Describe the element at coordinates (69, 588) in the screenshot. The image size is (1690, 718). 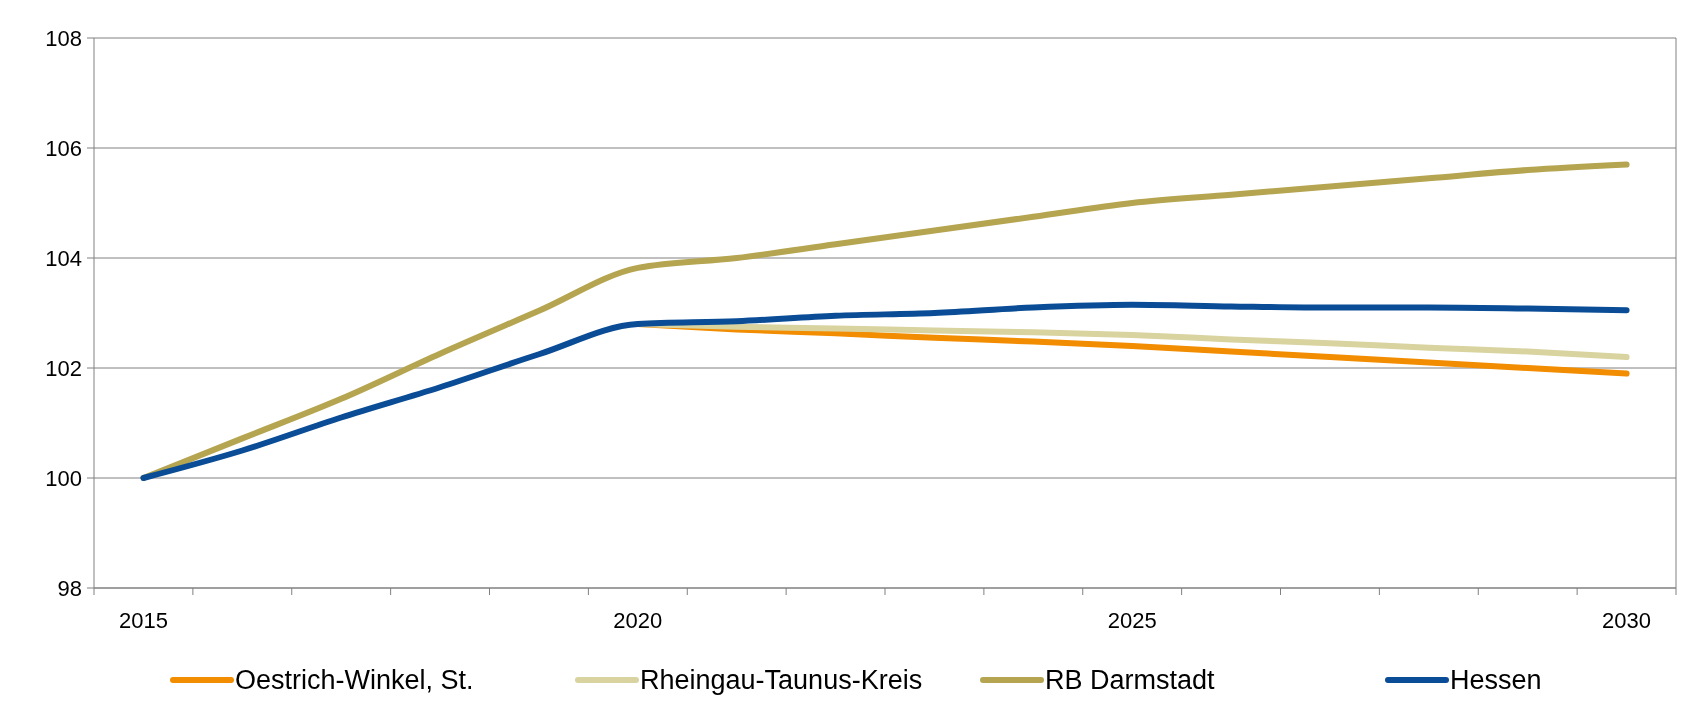
I see `y-tick-label: 98` at that location.